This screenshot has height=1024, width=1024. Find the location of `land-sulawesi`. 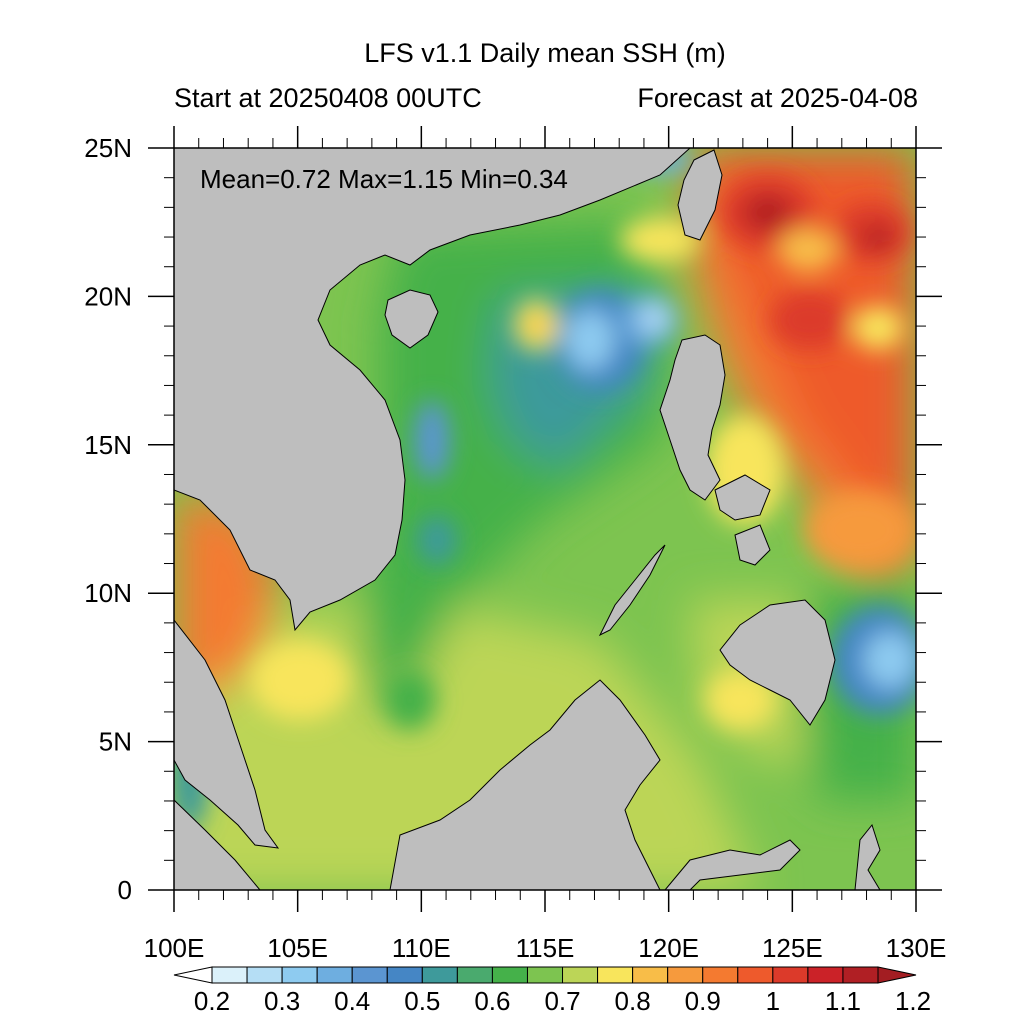

land-sulawesi is located at coordinates (732, 864).